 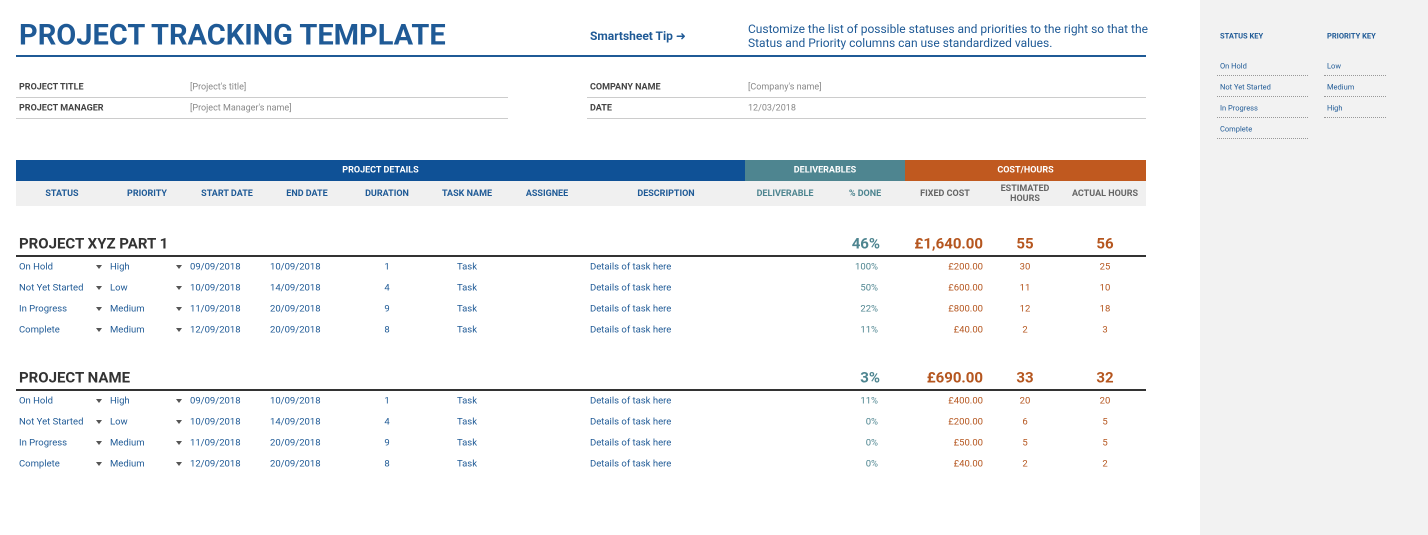 What do you see at coordinates (785, 87) in the screenshot?
I see `info-value: [Company's name]` at bounding box center [785, 87].